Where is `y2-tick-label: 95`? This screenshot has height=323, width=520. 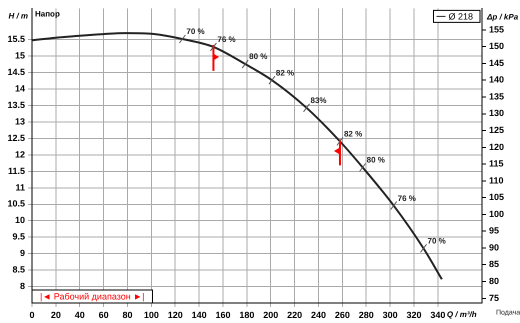 y2-tick-label: 95 is located at coordinates (494, 231).